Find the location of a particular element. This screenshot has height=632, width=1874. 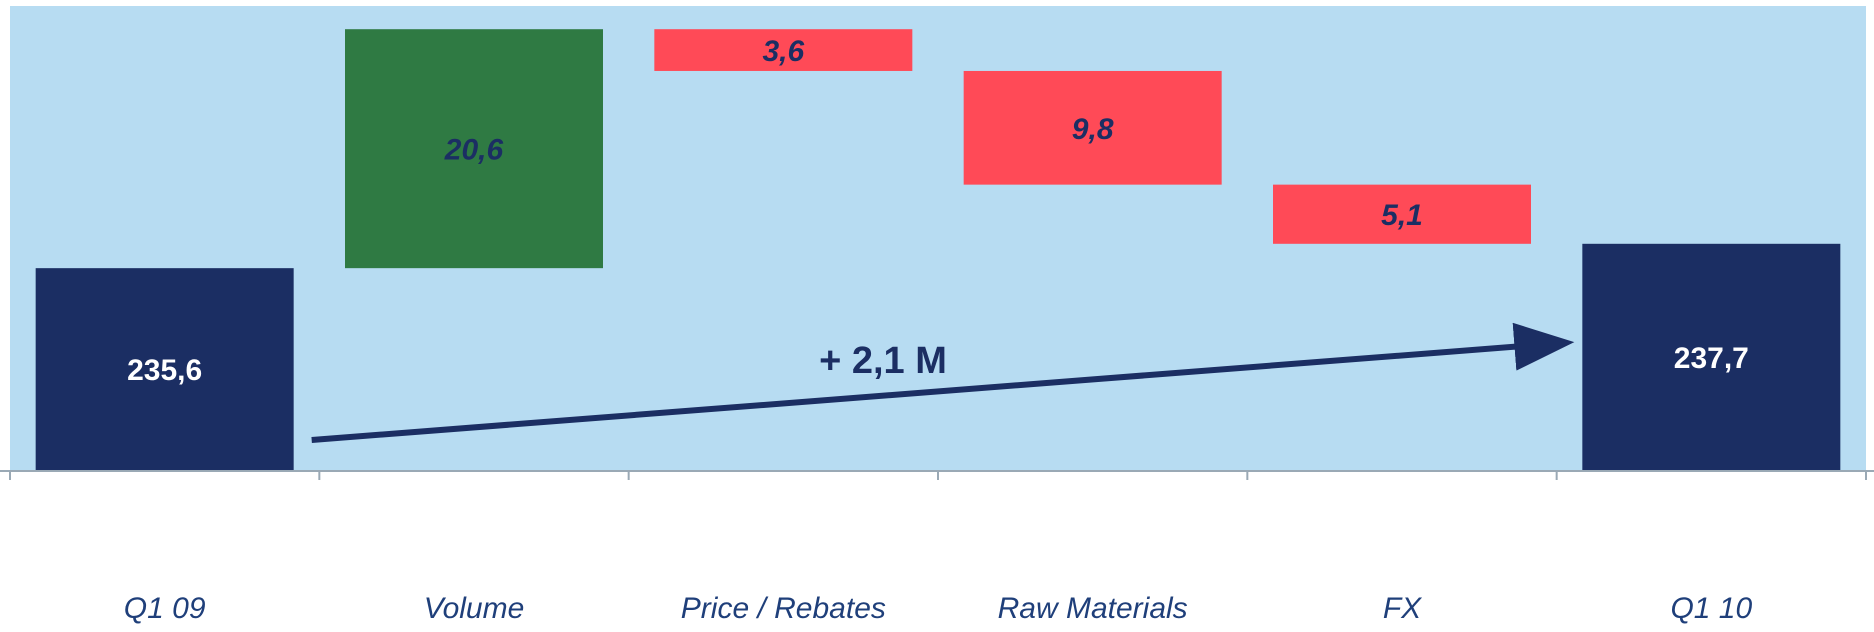

bar-increase is located at coordinates (474, 149).